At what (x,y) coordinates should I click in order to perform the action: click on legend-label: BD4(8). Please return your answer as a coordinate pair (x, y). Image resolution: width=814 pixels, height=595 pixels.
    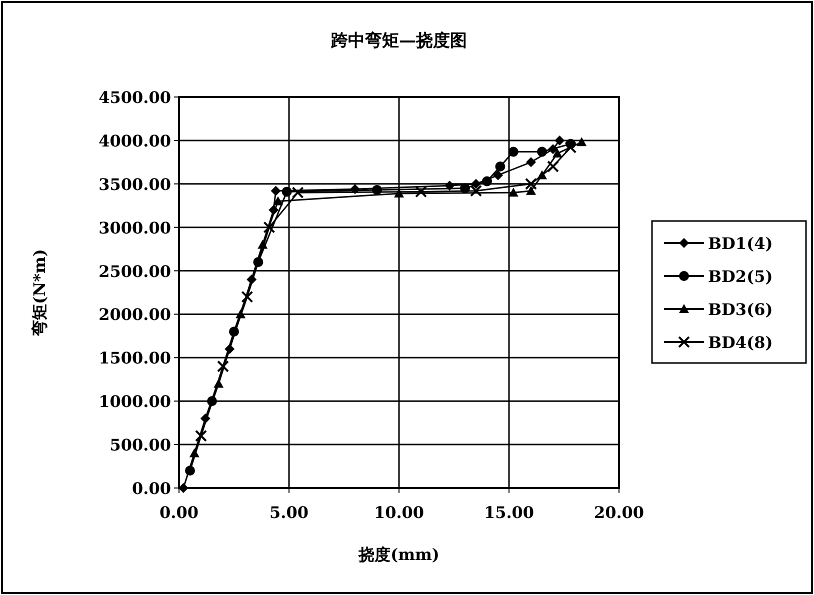
    Looking at the image, I should click on (740, 342).